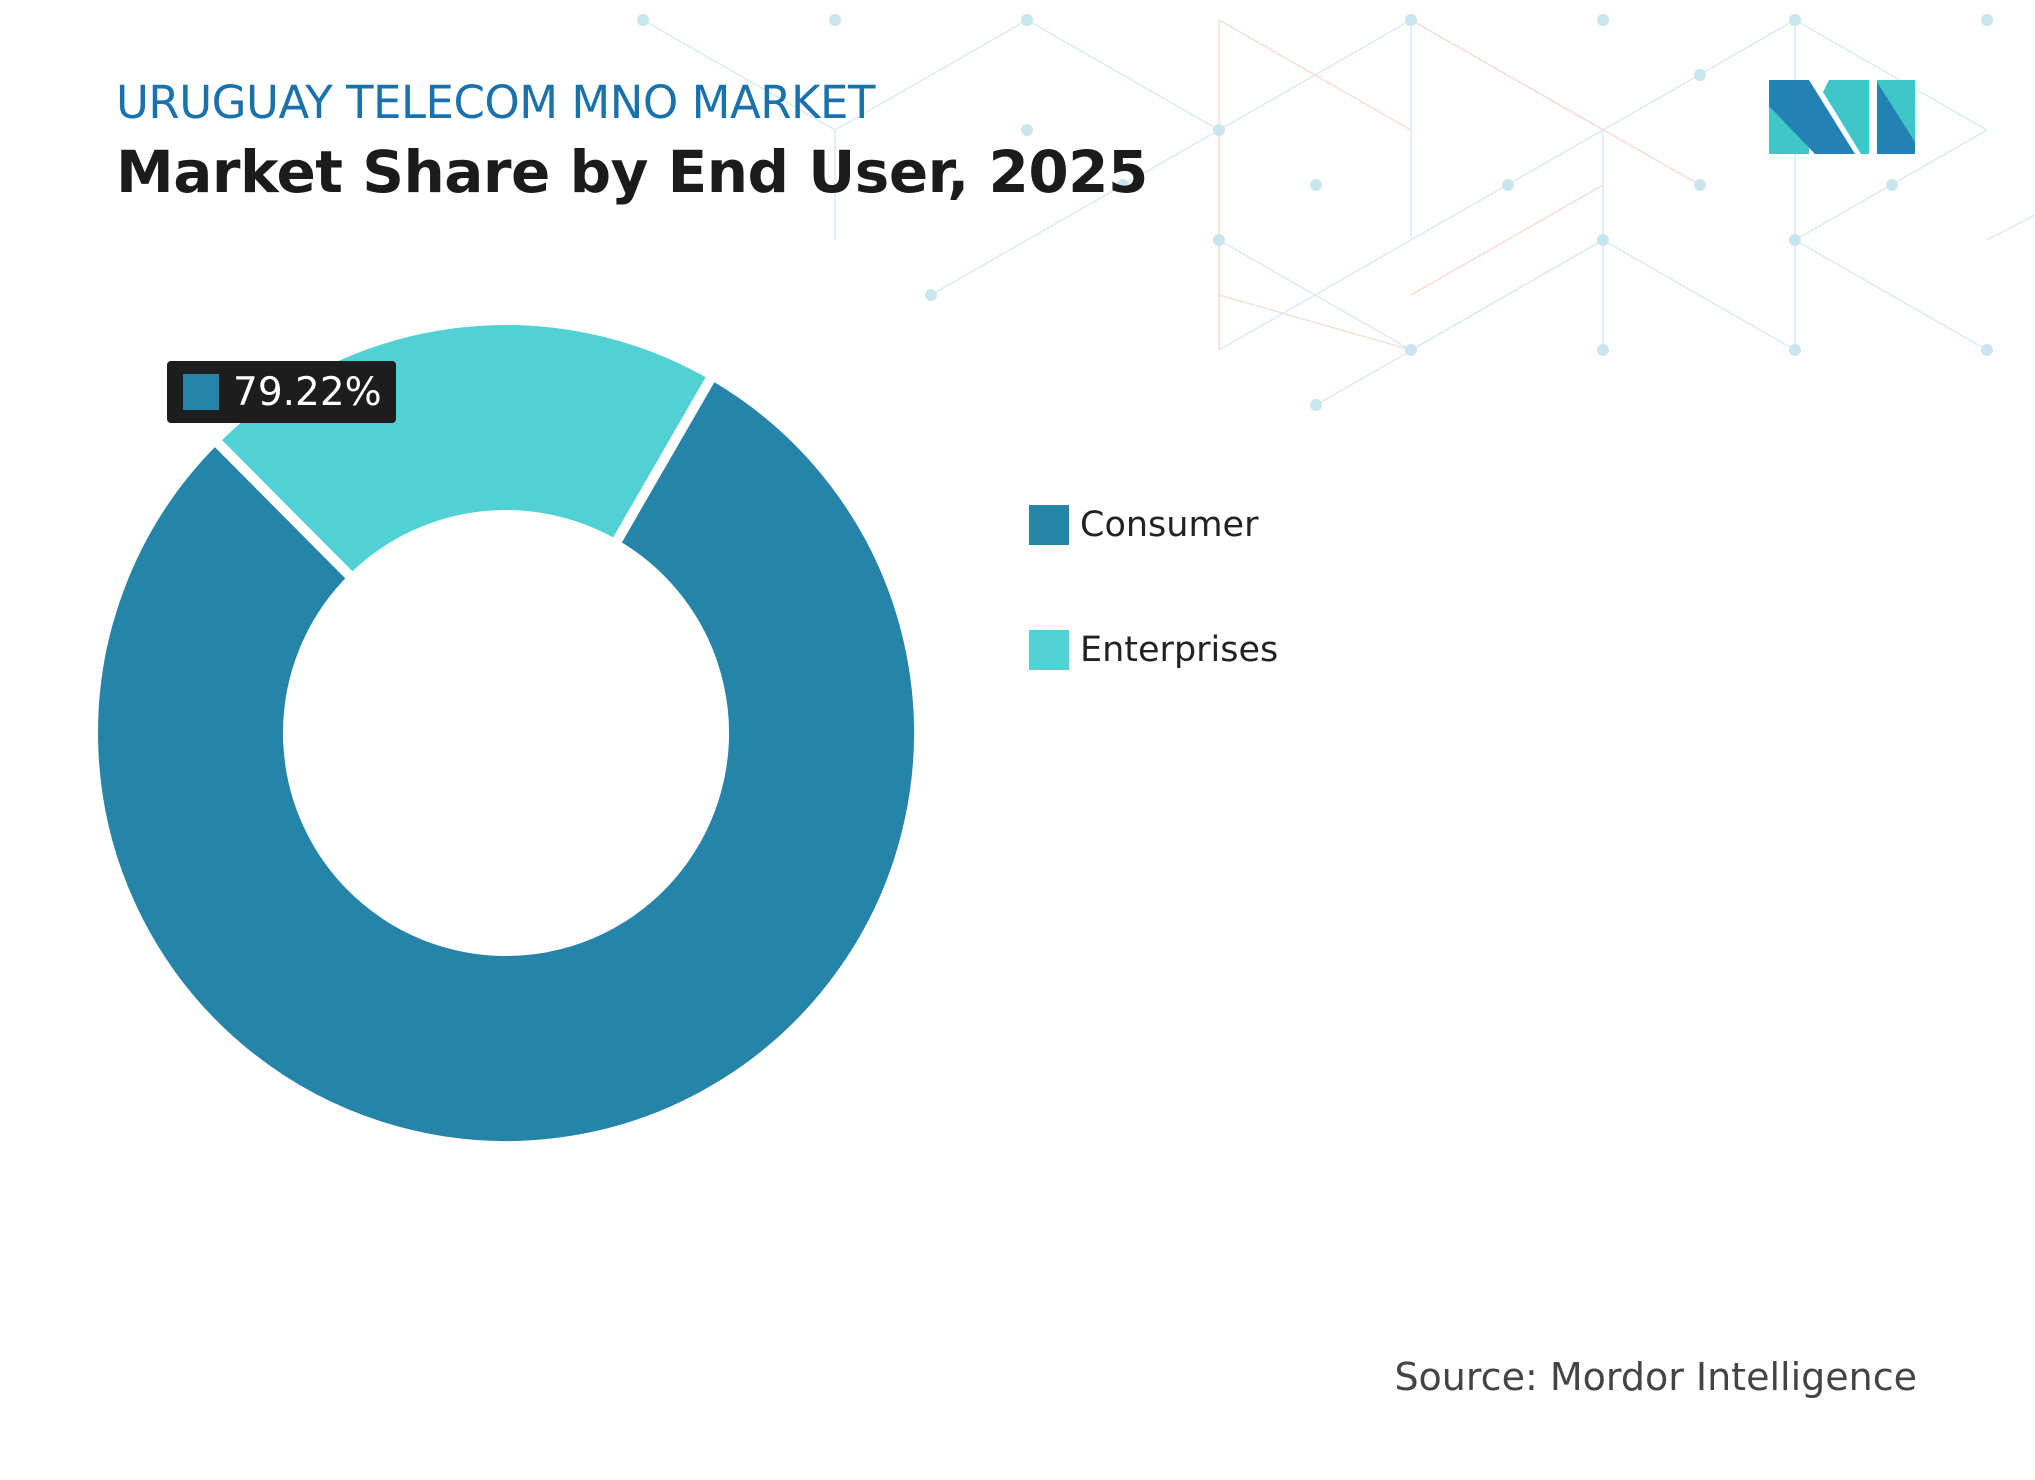 The image size is (2035, 1480). I want to click on data-label-swatch, so click(201, 392).